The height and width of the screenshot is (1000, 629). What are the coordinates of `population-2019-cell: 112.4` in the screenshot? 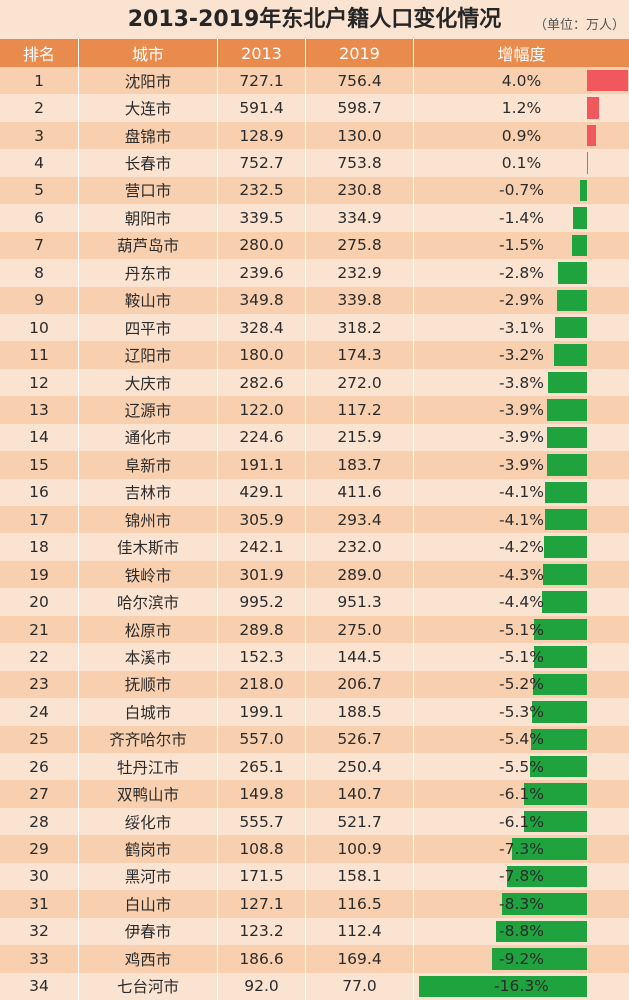 It's located at (360, 931).